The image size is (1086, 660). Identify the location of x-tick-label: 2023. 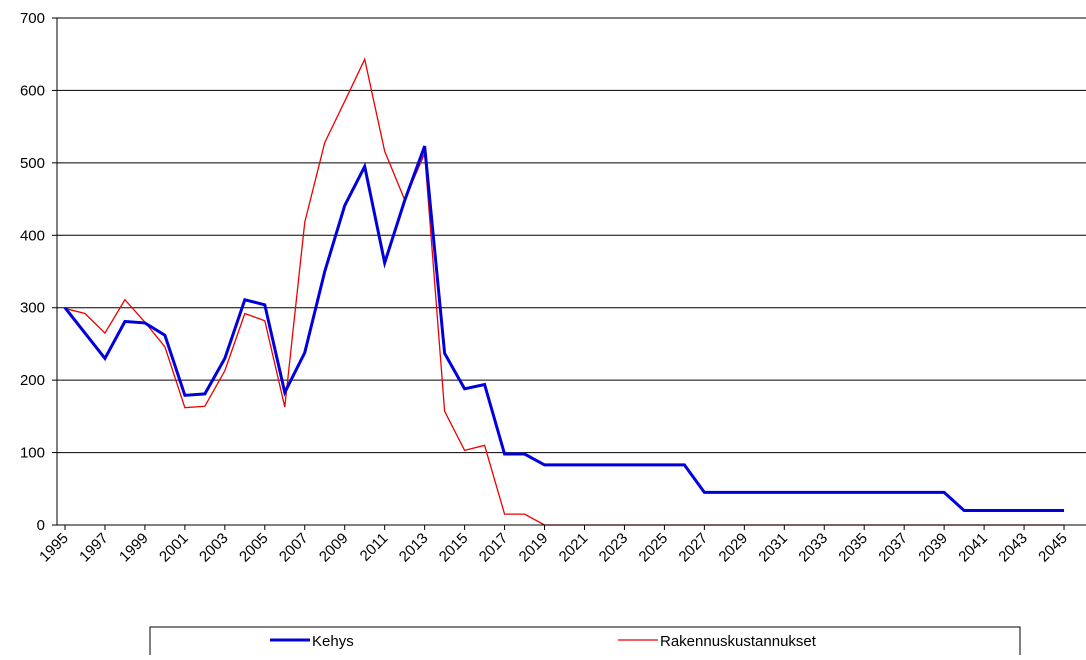
(614, 548).